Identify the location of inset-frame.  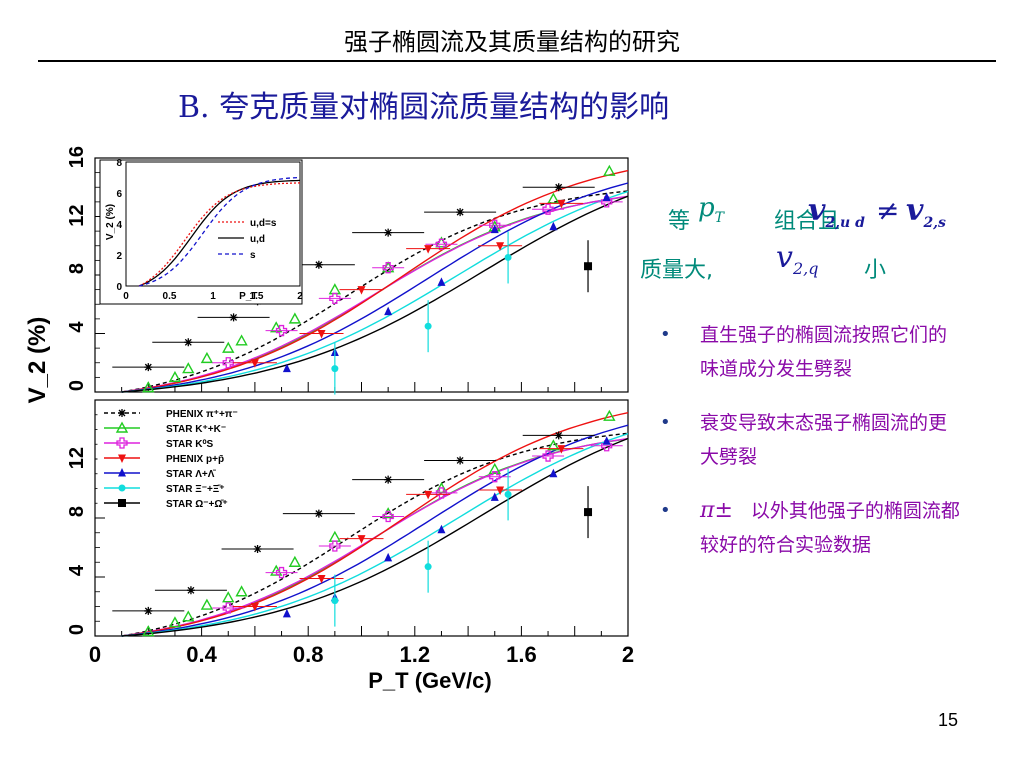
(201, 232).